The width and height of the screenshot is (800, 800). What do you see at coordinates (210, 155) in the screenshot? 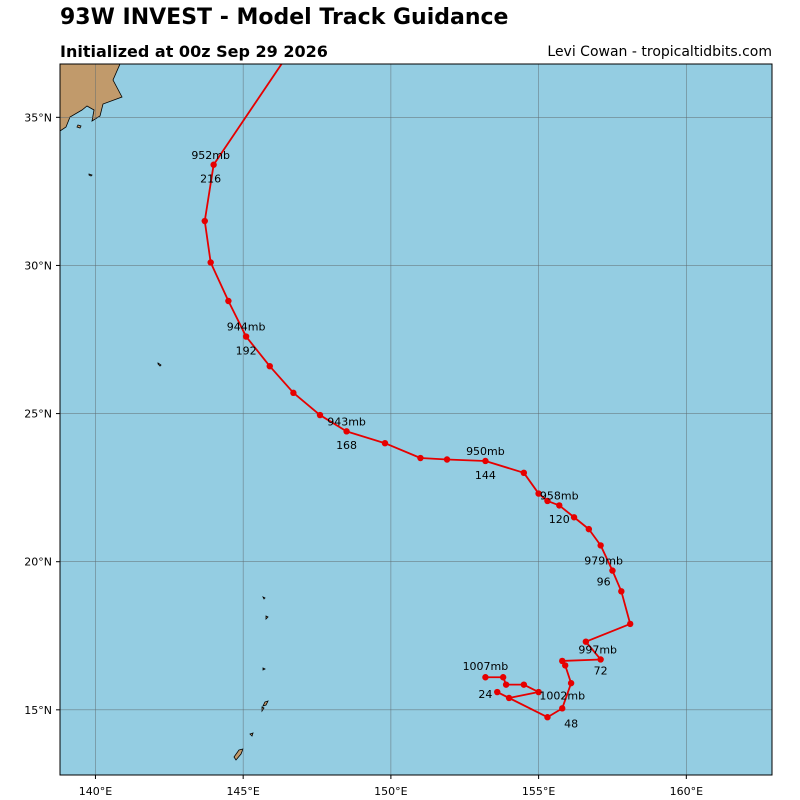
I see `pressure-label: 952mb` at bounding box center [210, 155].